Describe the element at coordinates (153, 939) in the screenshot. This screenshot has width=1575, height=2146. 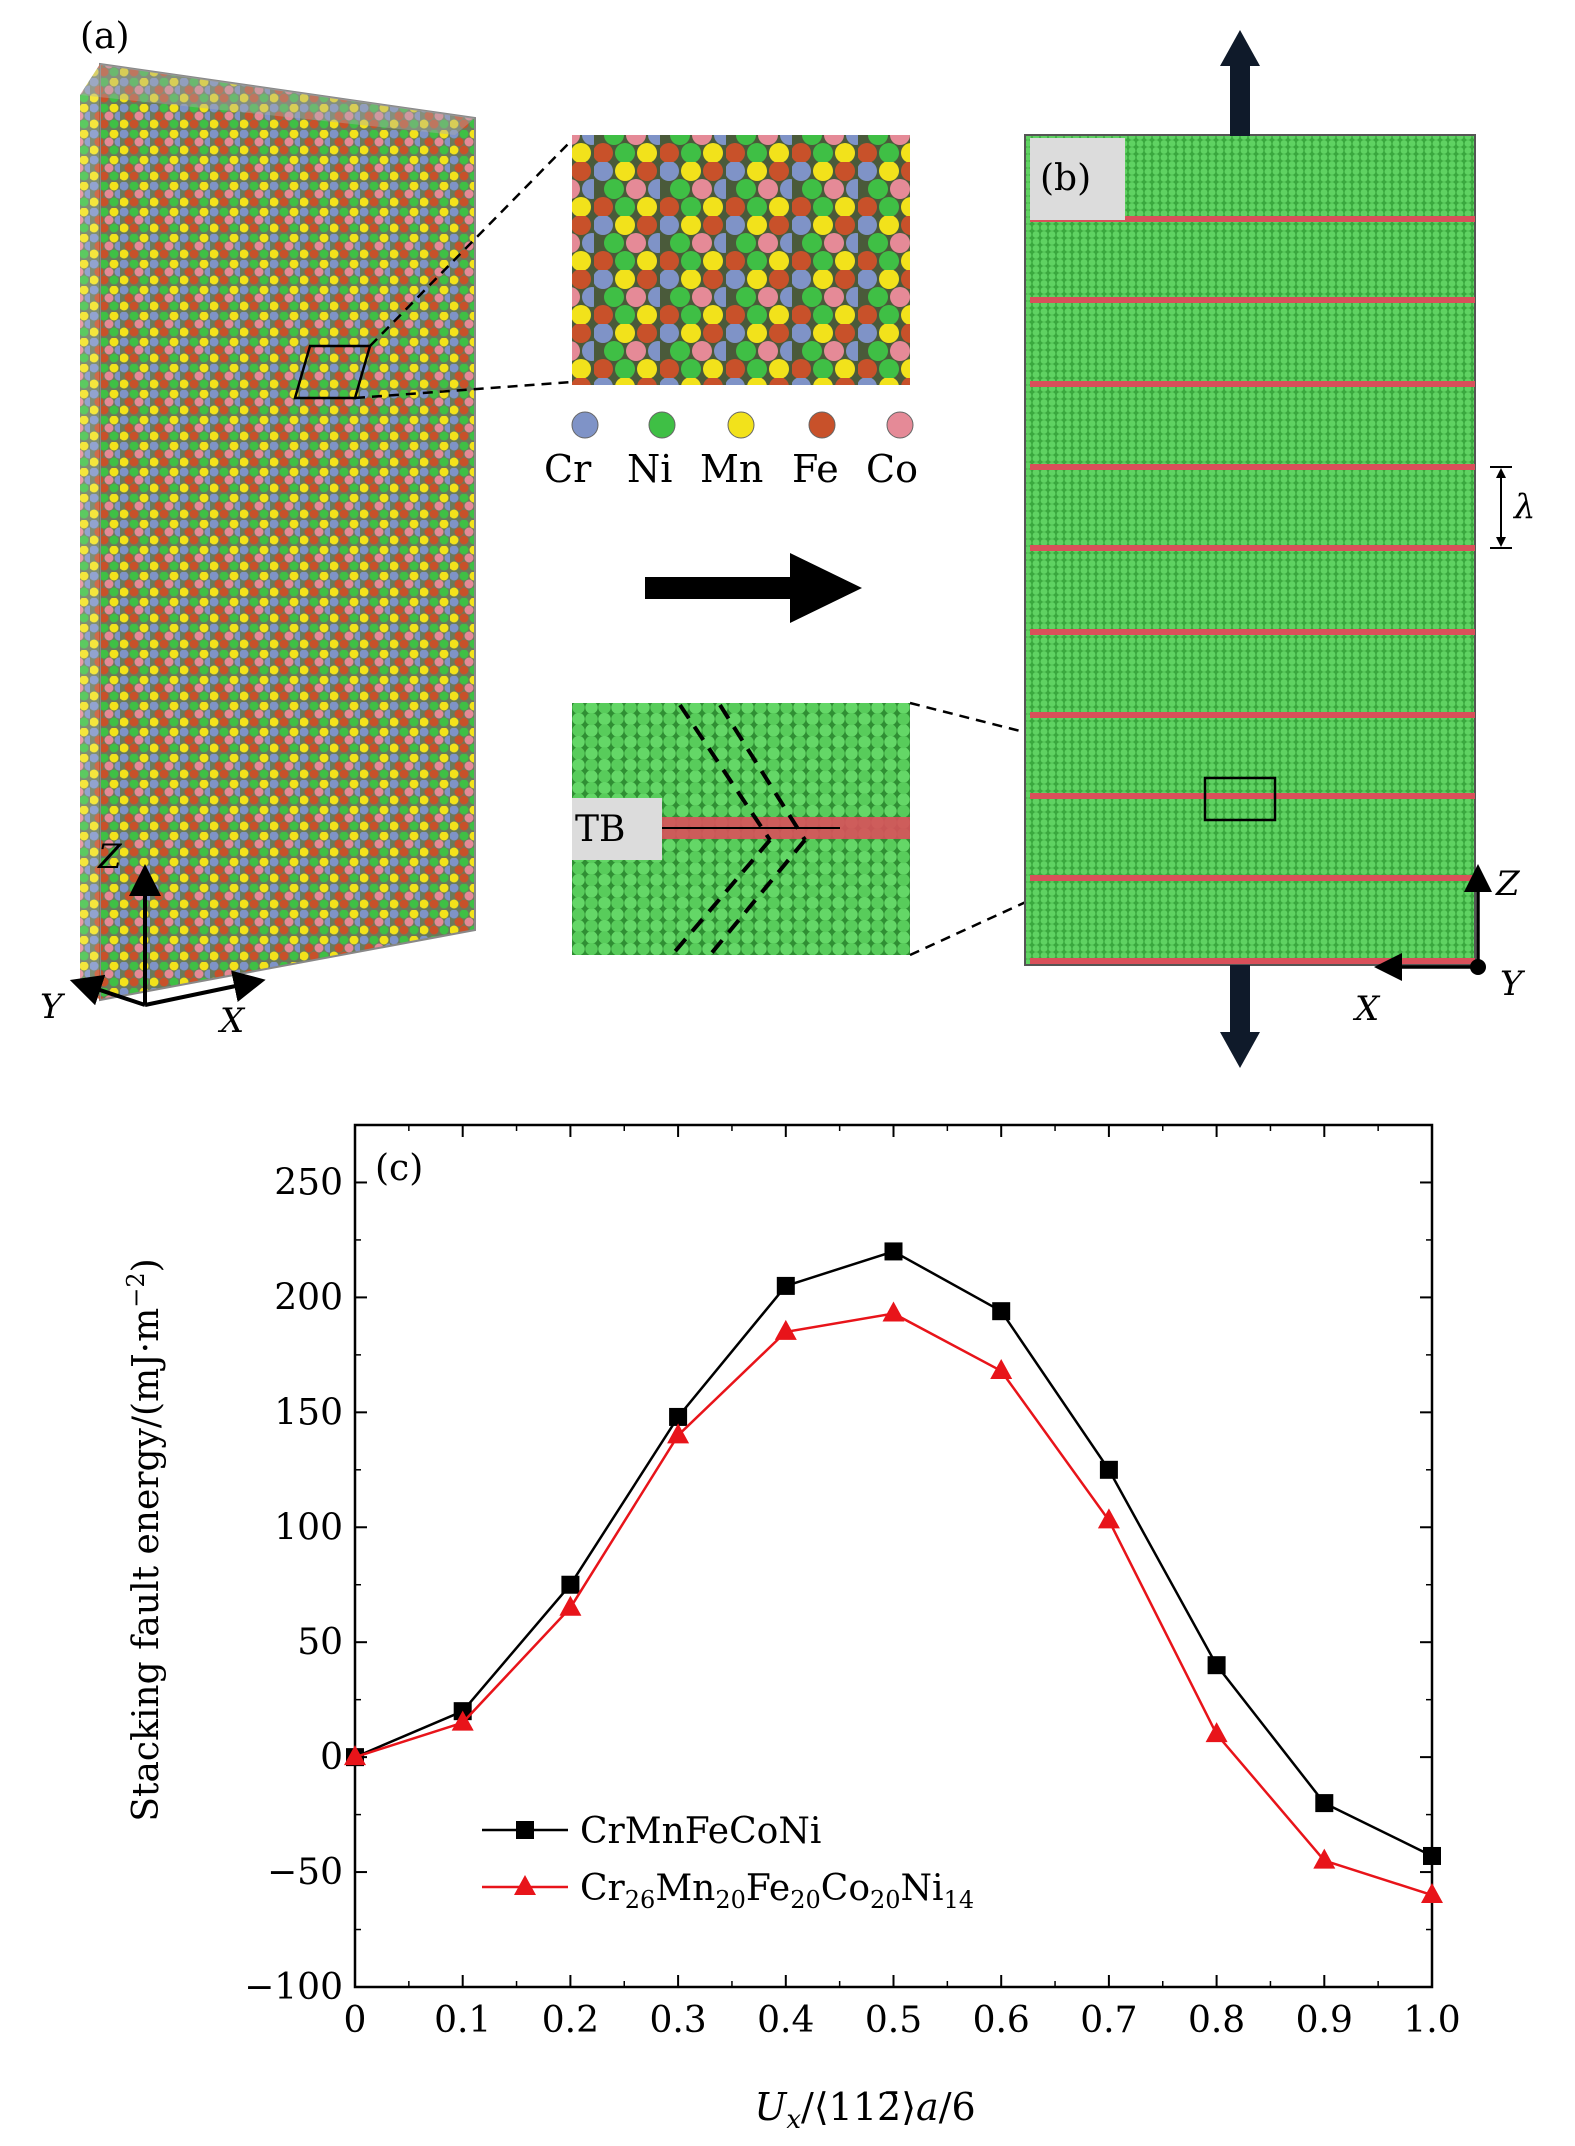
I see `axes-triad-a: Z Y X` at that location.